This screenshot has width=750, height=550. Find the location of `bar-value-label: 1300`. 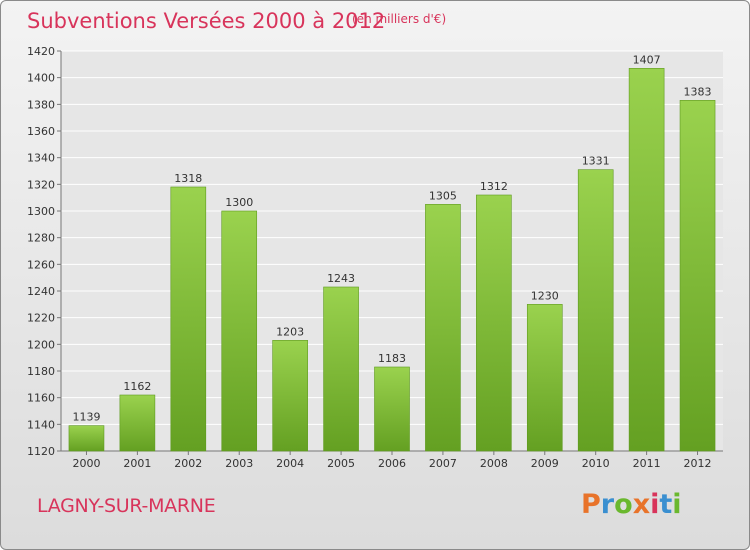

bar-value-label: 1300 is located at coordinates (239, 202).